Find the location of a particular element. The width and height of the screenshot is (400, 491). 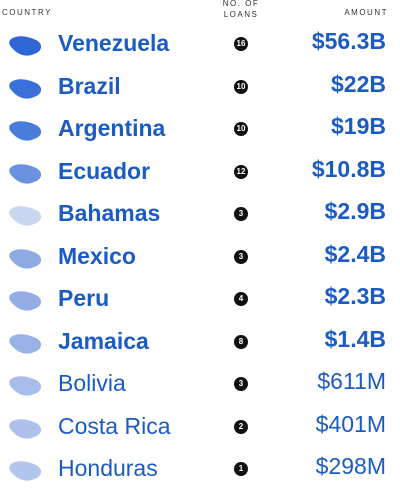

country-name: Peru is located at coordinates (84, 298).